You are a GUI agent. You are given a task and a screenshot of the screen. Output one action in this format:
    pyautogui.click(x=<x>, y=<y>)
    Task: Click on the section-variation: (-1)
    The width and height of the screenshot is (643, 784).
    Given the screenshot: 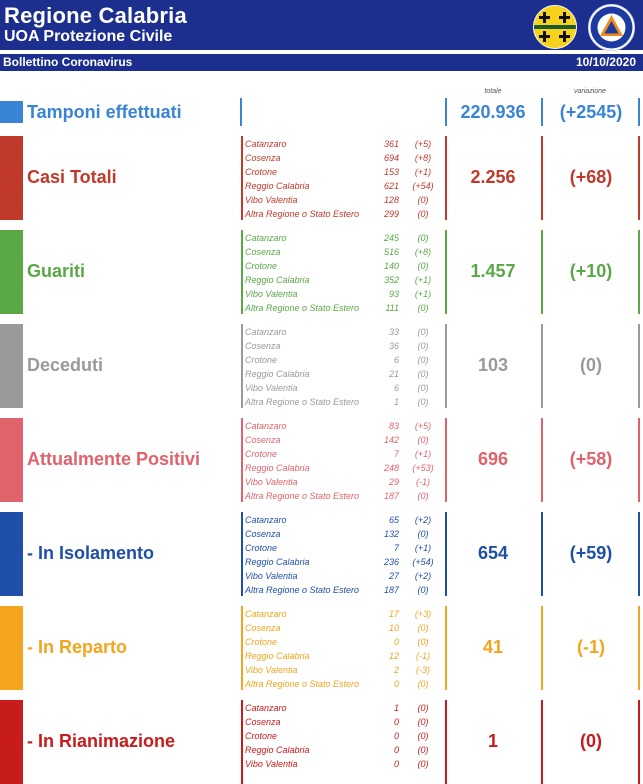 What is the action you would take?
    pyautogui.click(x=591, y=647)
    